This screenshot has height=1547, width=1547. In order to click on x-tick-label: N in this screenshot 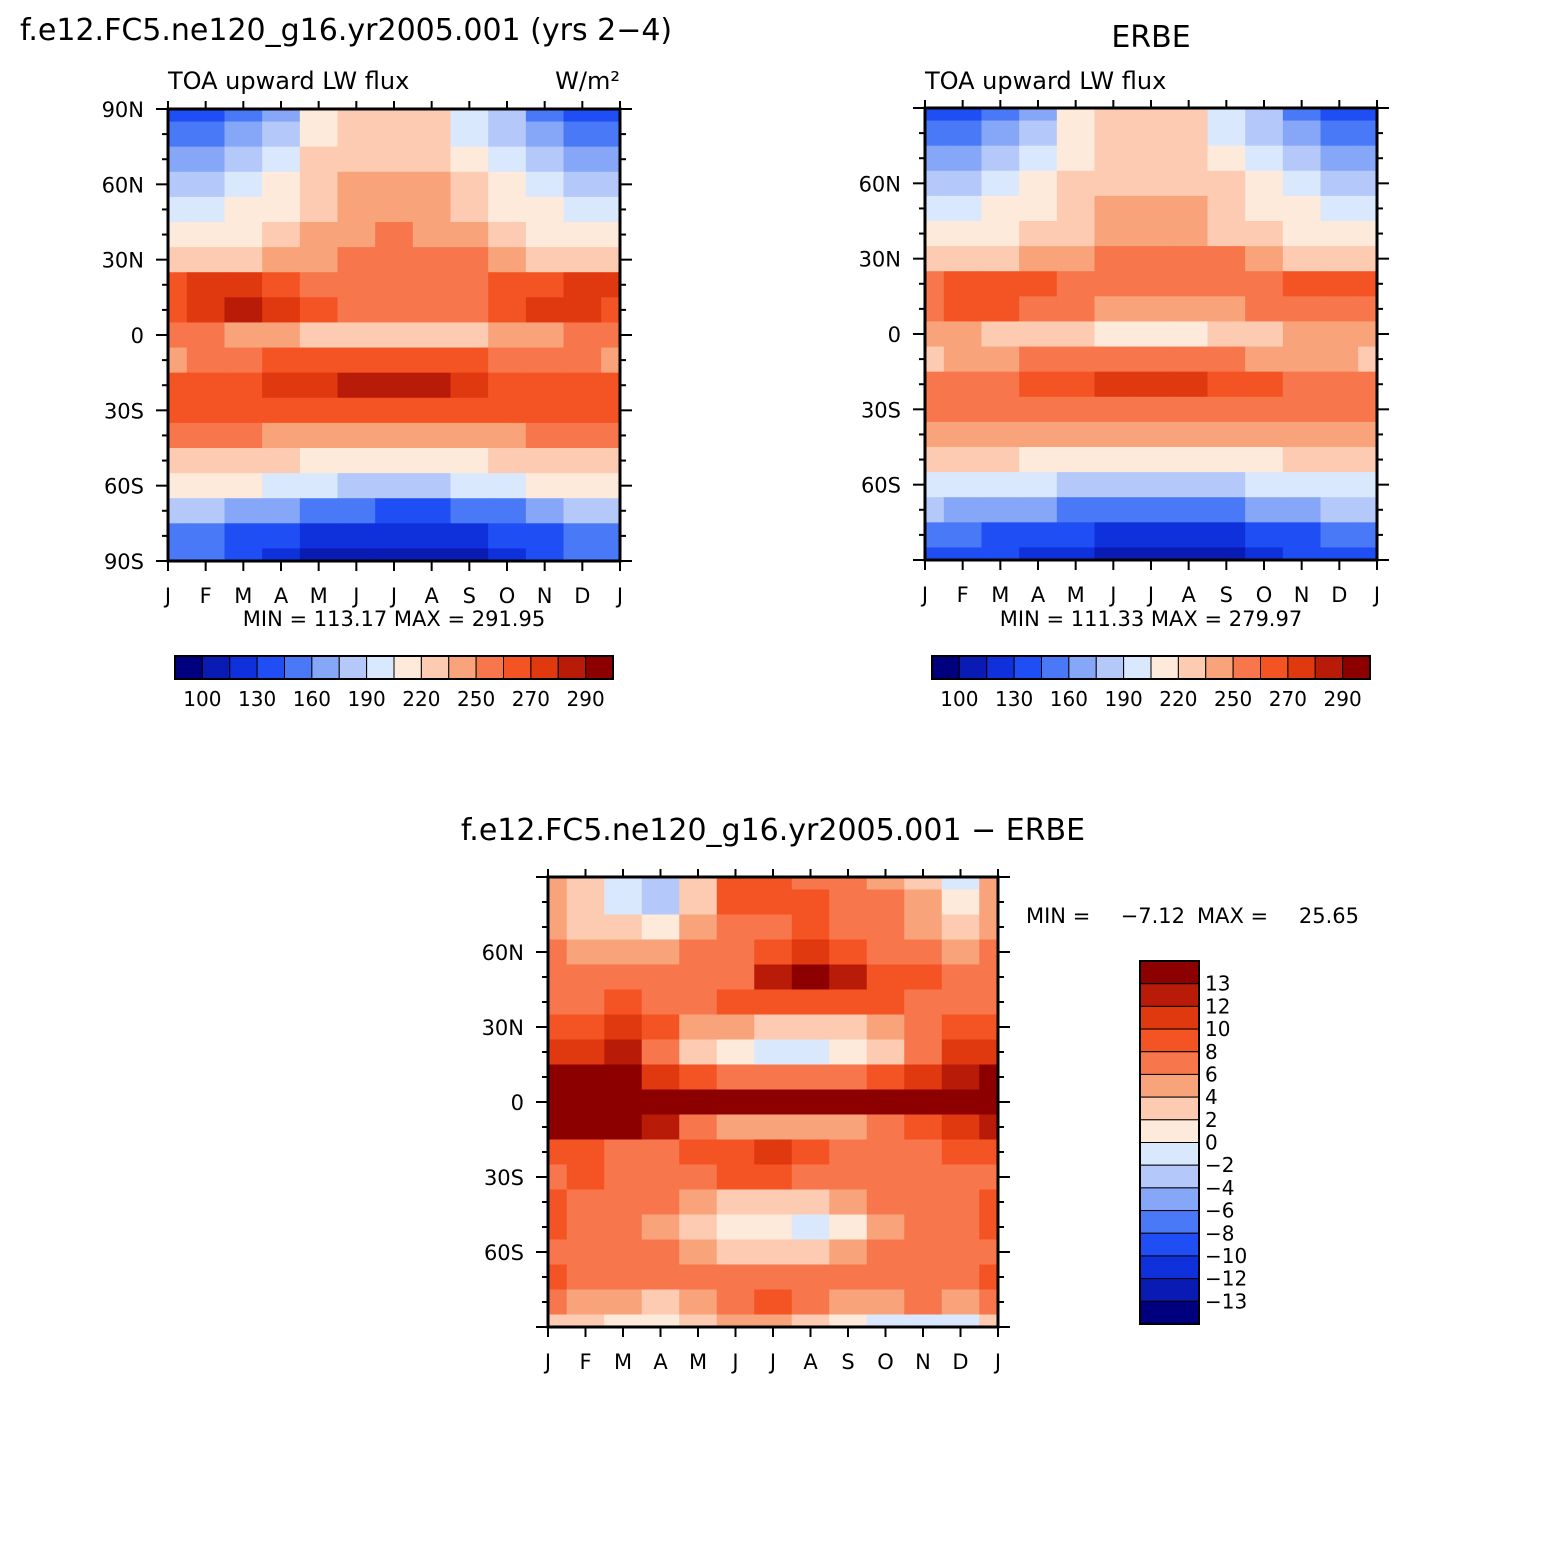, I will do `click(923, 1362)`.